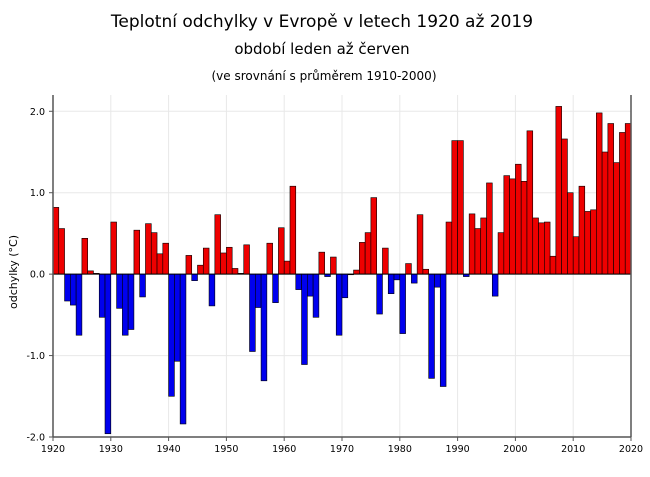 This screenshot has height=477, width=650. What do you see at coordinates (37, 112) in the screenshot?
I see `y-tick-4: 2.0` at bounding box center [37, 112].